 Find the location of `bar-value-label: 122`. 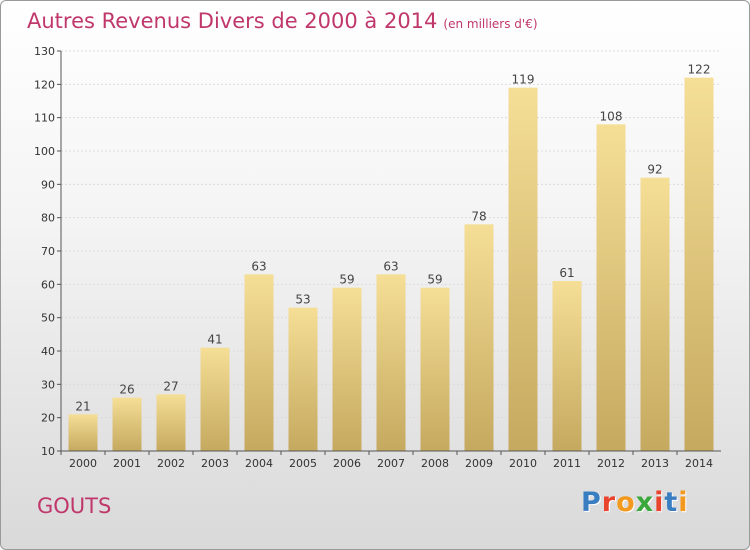

bar-value-label: 122 is located at coordinates (699, 70).